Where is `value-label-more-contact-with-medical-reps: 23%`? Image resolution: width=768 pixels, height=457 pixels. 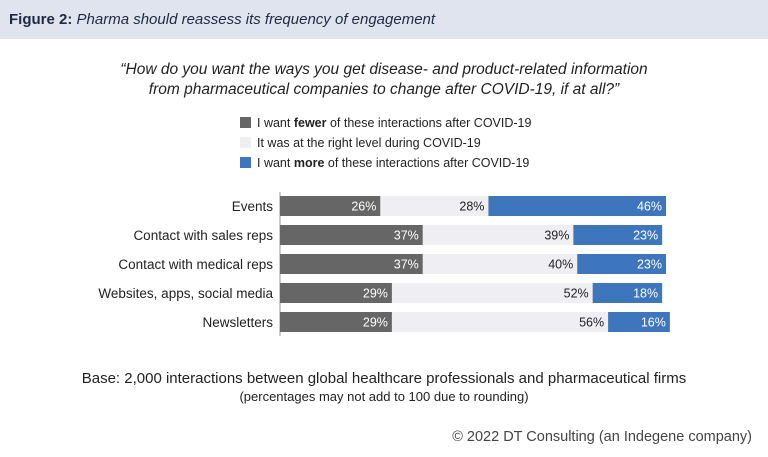
value-label-more-contact-with-medical-reps: 23% is located at coordinates (649, 265).